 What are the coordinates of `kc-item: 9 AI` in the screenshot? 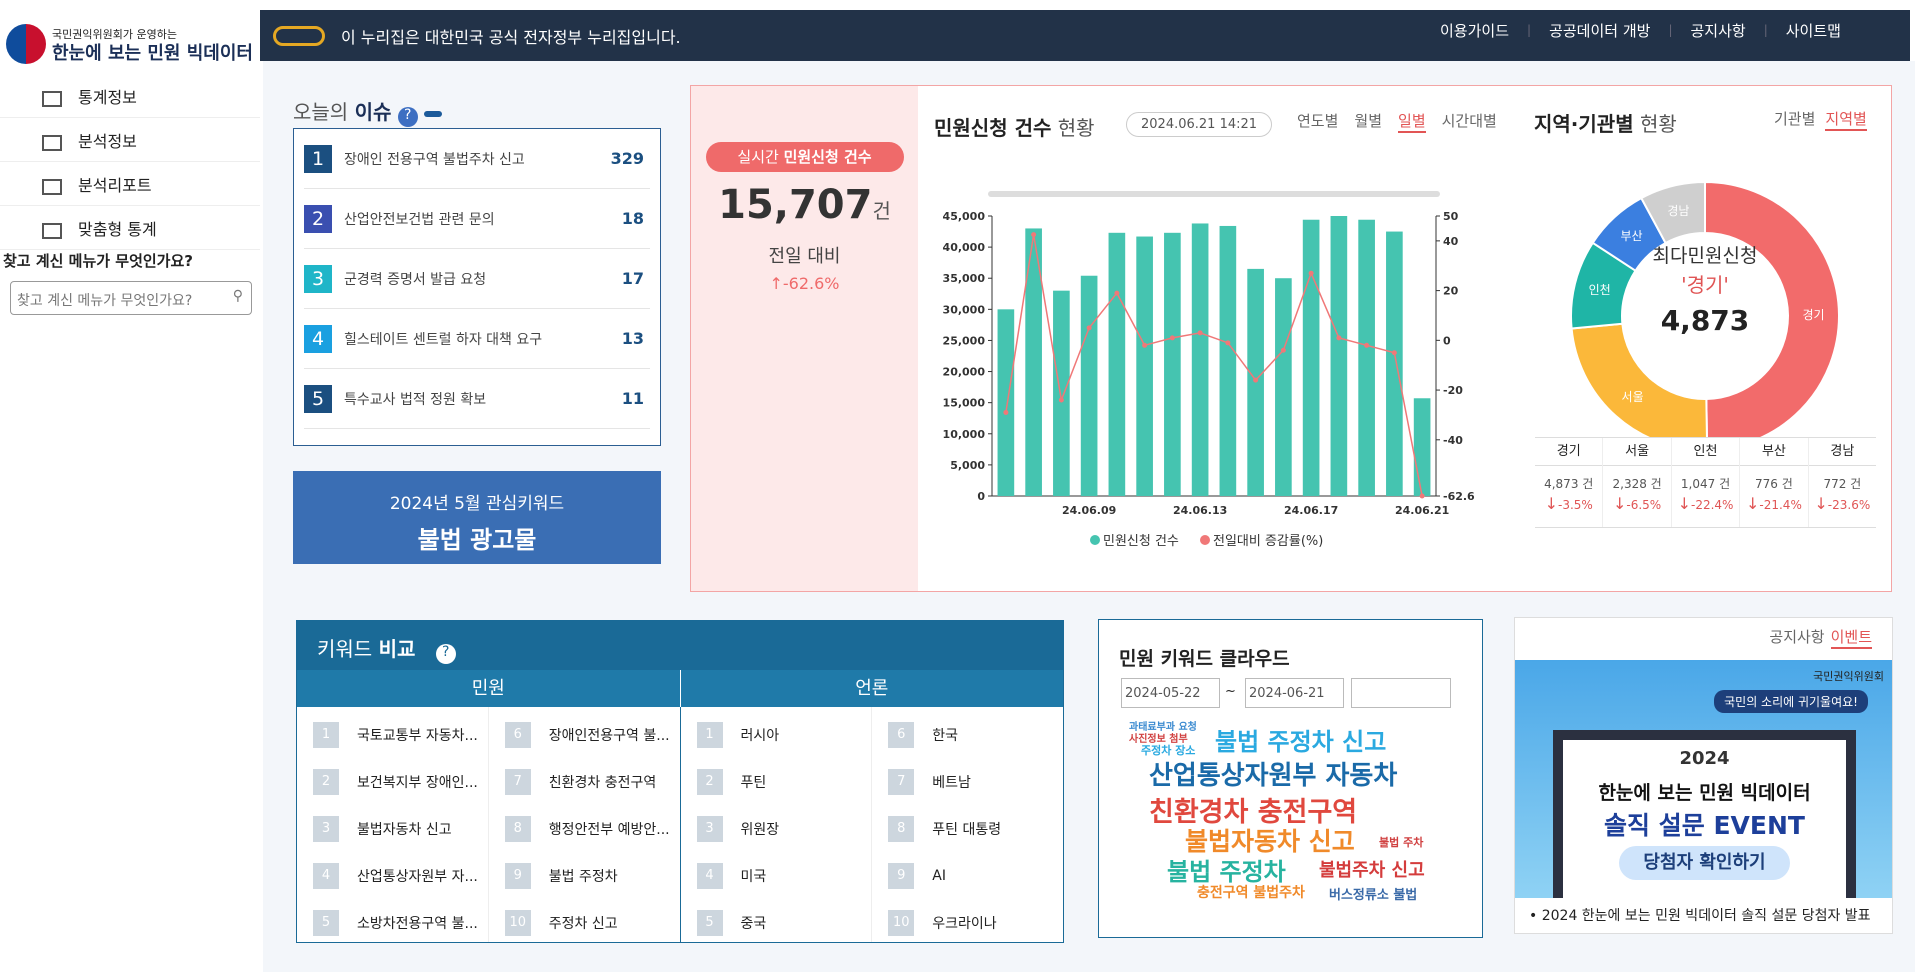 It's located at (975, 875).